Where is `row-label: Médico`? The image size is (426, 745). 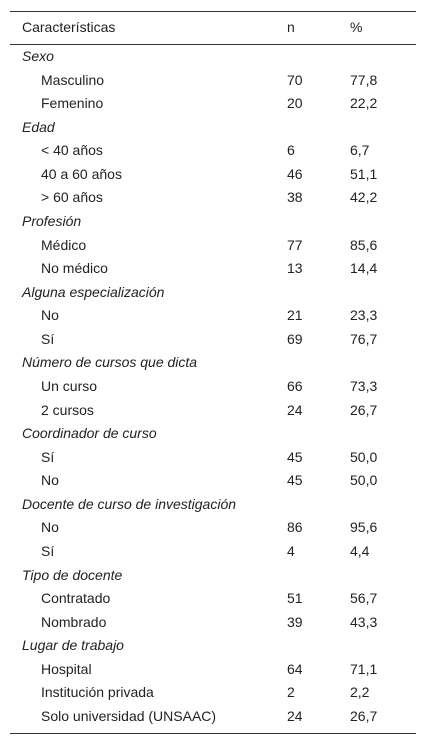
row-label: Médico is located at coordinates (64, 244).